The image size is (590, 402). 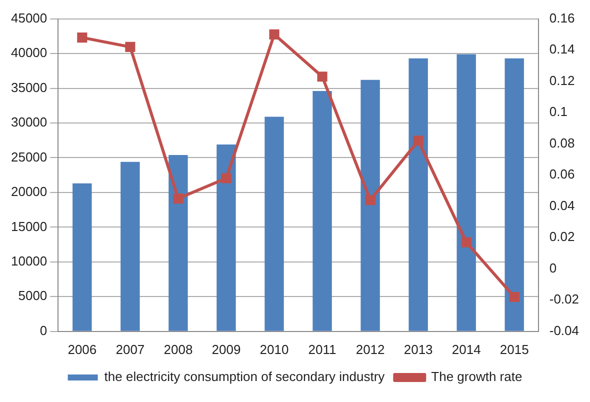 I want to click on y-tick-label: 20000, so click(x=29, y=192).